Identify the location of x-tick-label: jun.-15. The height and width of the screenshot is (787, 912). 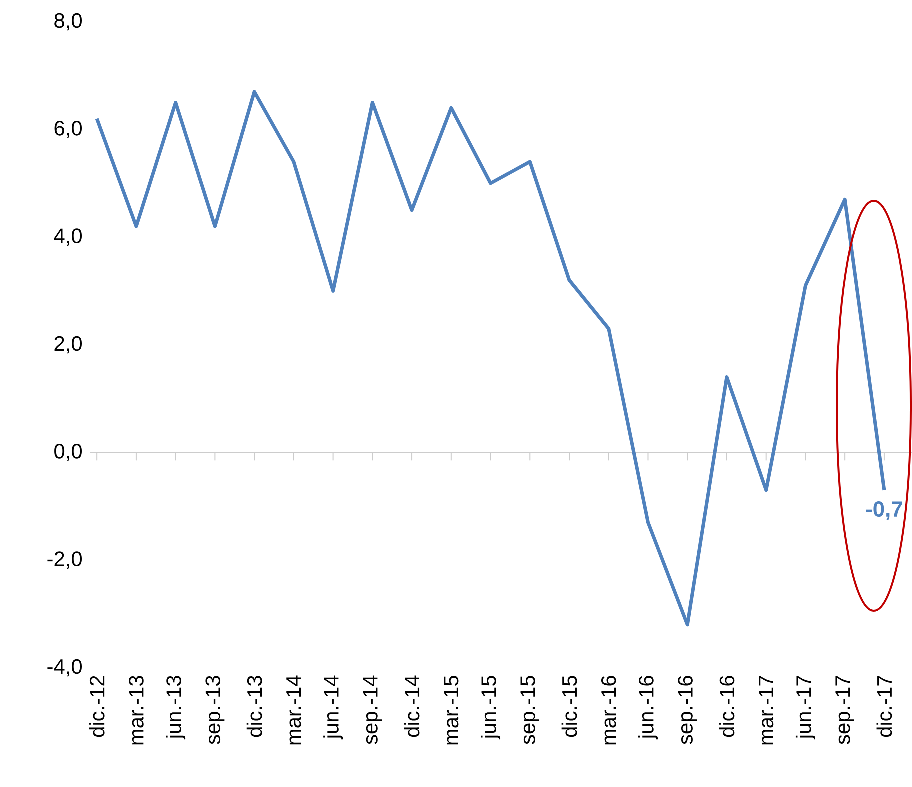
(491, 708).